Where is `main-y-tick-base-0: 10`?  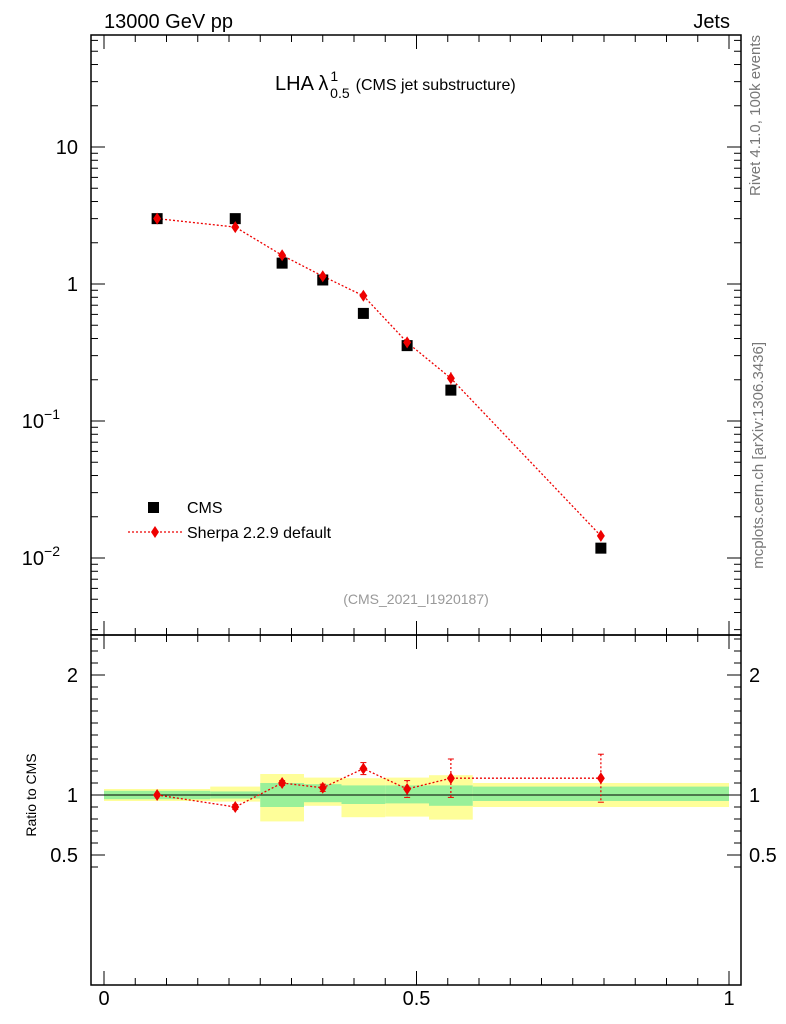 main-y-tick-base-0: 10 is located at coordinates (33, 559).